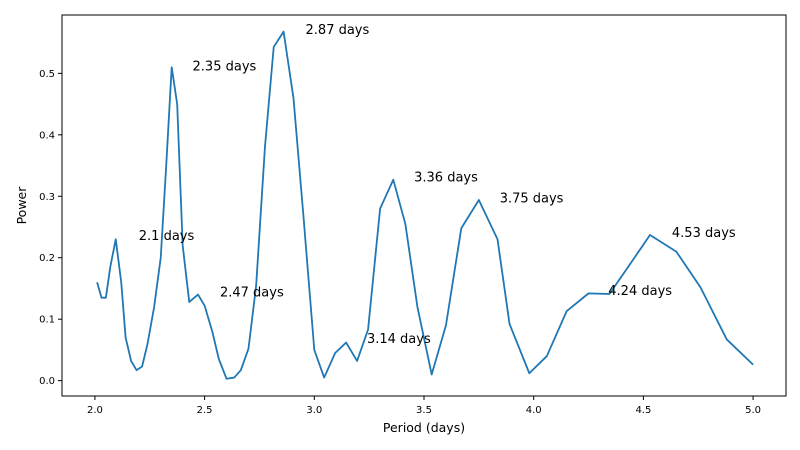 This screenshot has height=450, width=800. What do you see at coordinates (424, 410) in the screenshot?
I see `x-tick-label: 3.5` at bounding box center [424, 410].